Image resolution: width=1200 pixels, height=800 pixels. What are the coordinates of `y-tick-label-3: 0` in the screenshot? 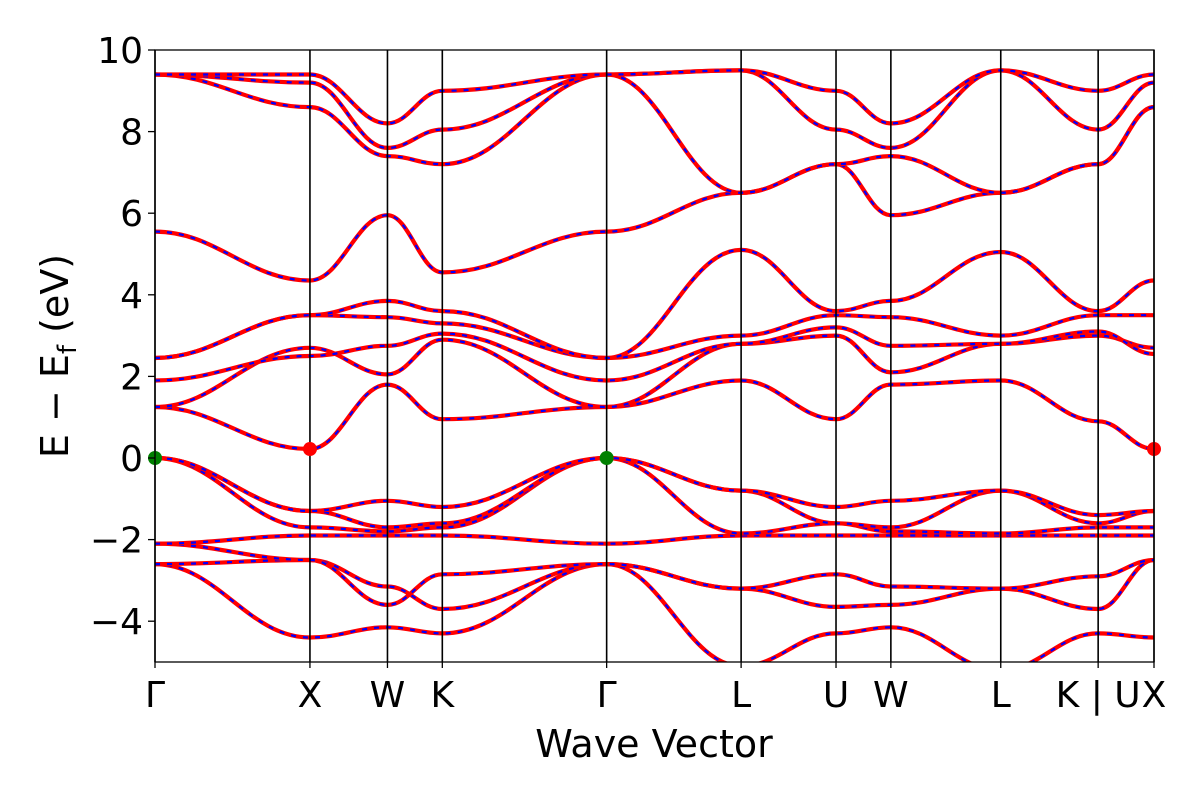 It's located at (131, 459).